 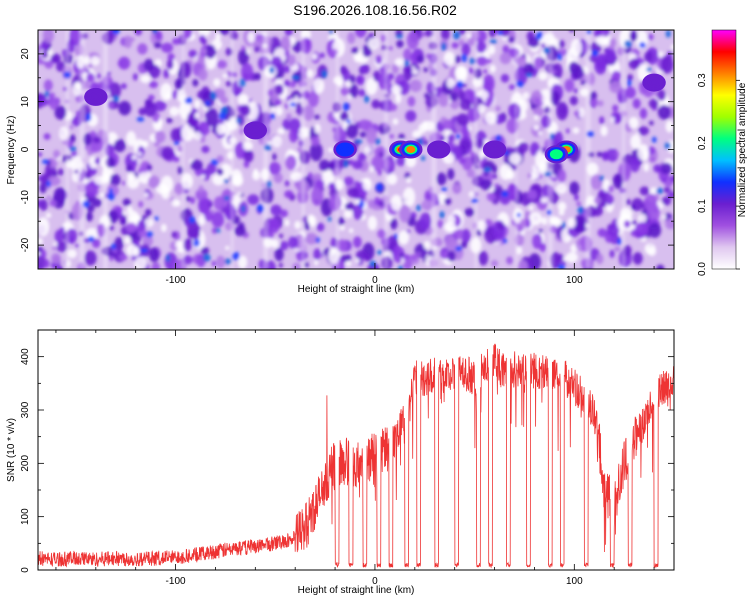 I want to click on page-title: S196.2026.108.16.56.R02, so click(x=375, y=10).